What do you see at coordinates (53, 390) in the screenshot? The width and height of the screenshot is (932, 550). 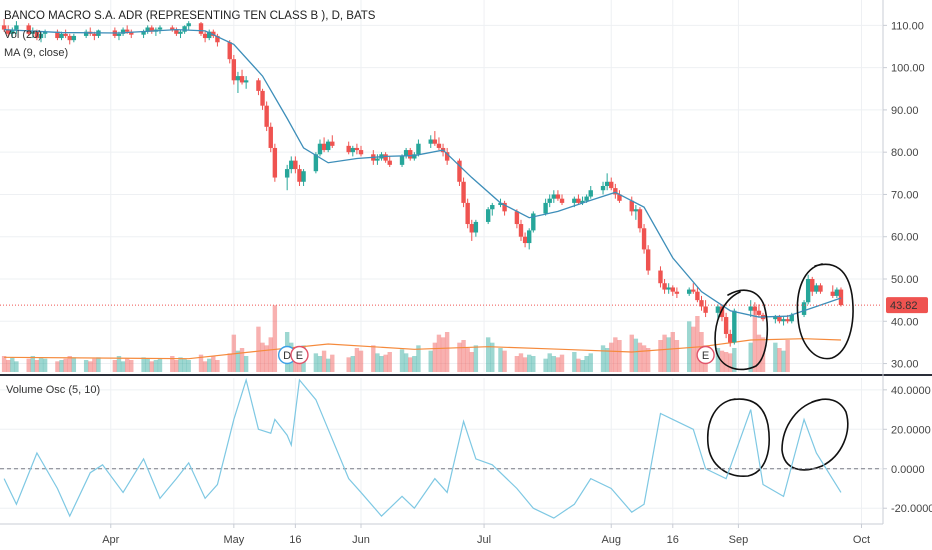 I see `osc-indicator-label: Volume Osc (5, 10)` at bounding box center [53, 390].